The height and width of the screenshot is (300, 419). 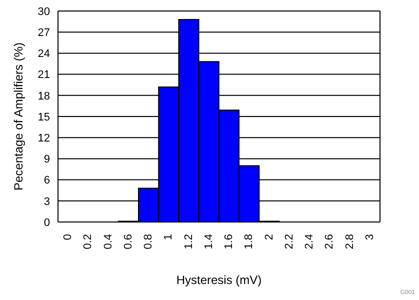 I want to click on x-tick-label: 1.8, so click(x=249, y=242).